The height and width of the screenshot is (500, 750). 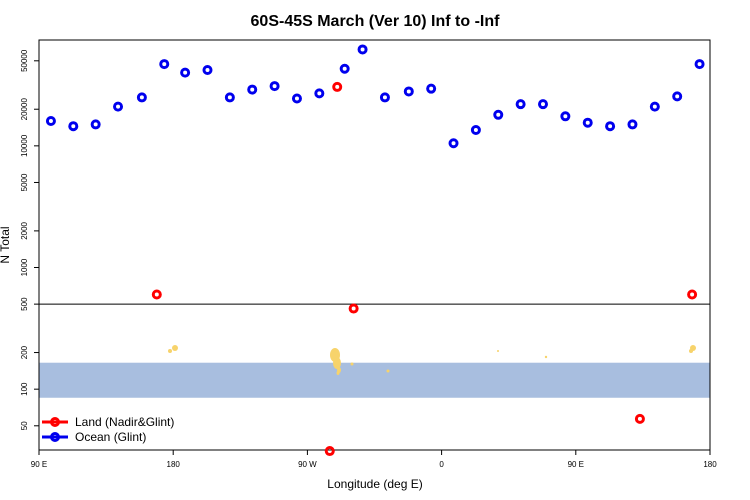 I want to click on x-tick-label: 90 W, so click(x=307, y=464).